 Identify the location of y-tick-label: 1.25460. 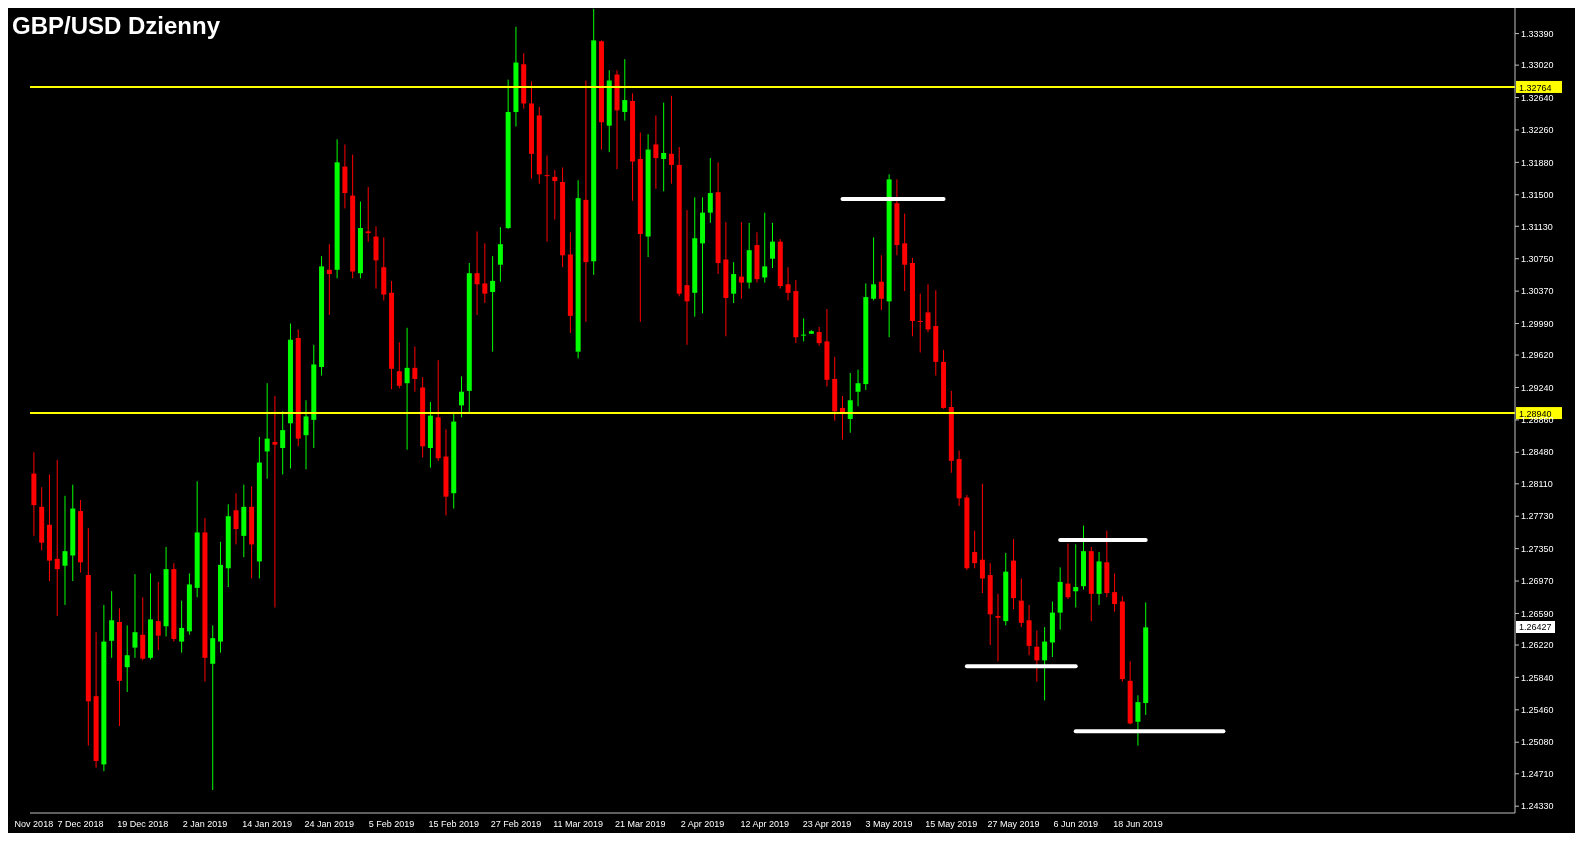
(1537, 710).